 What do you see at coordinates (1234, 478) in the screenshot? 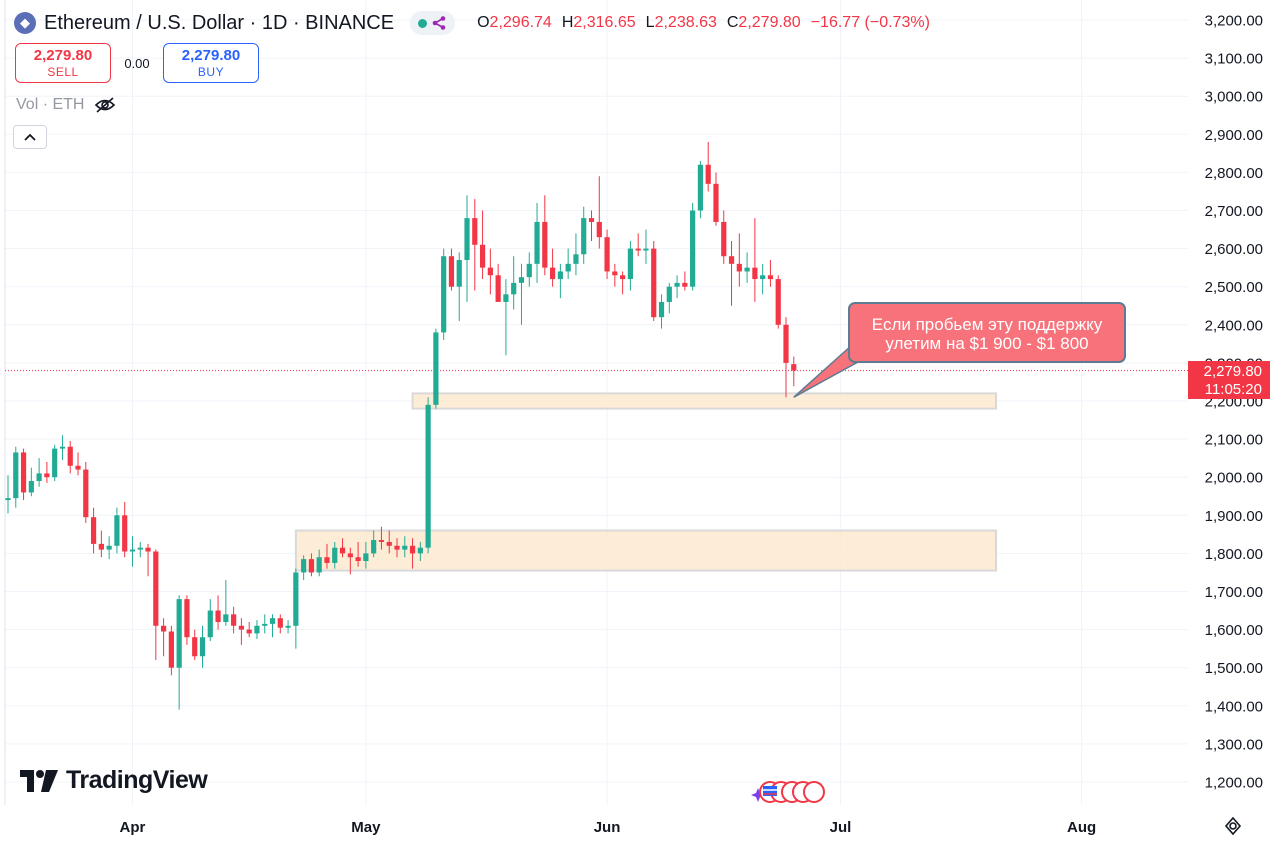
I see `y-tick-label: 2,000.00` at bounding box center [1234, 478].